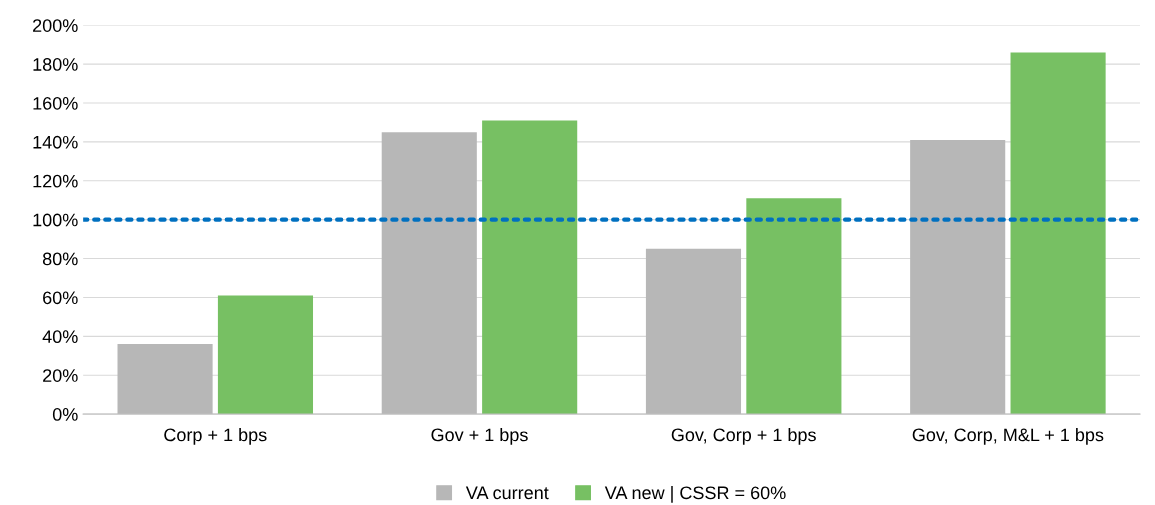 This screenshot has width=1155, height=505. What do you see at coordinates (743, 436) in the screenshot?
I see `x-tick-label: Gov, Corp + 1 bps` at bounding box center [743, 436].